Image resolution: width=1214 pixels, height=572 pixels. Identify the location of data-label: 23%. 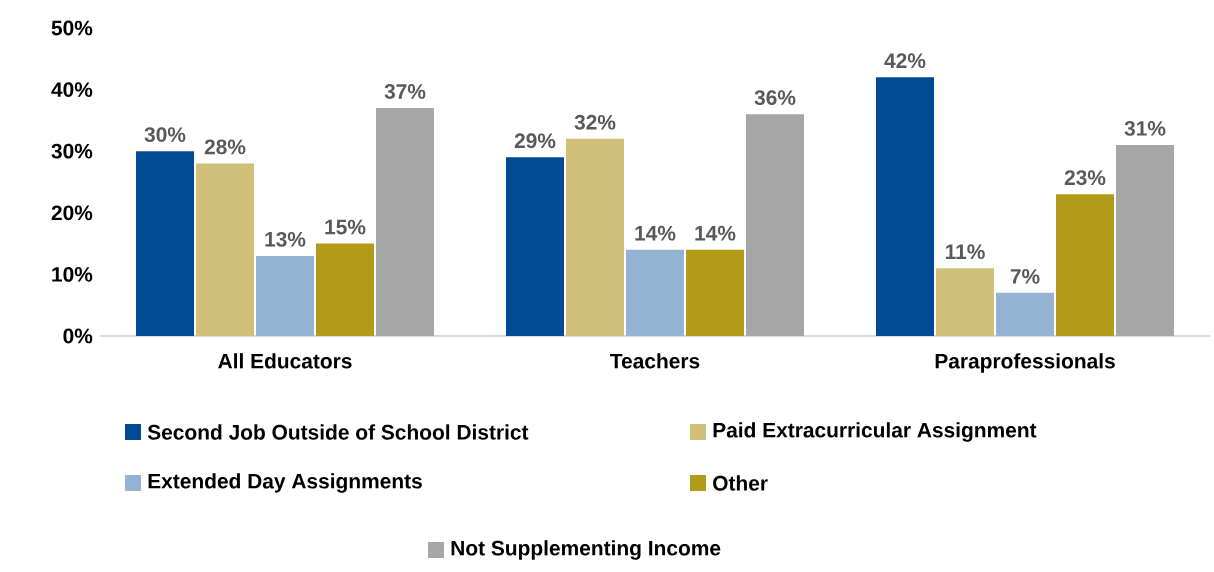
(1085, 178).